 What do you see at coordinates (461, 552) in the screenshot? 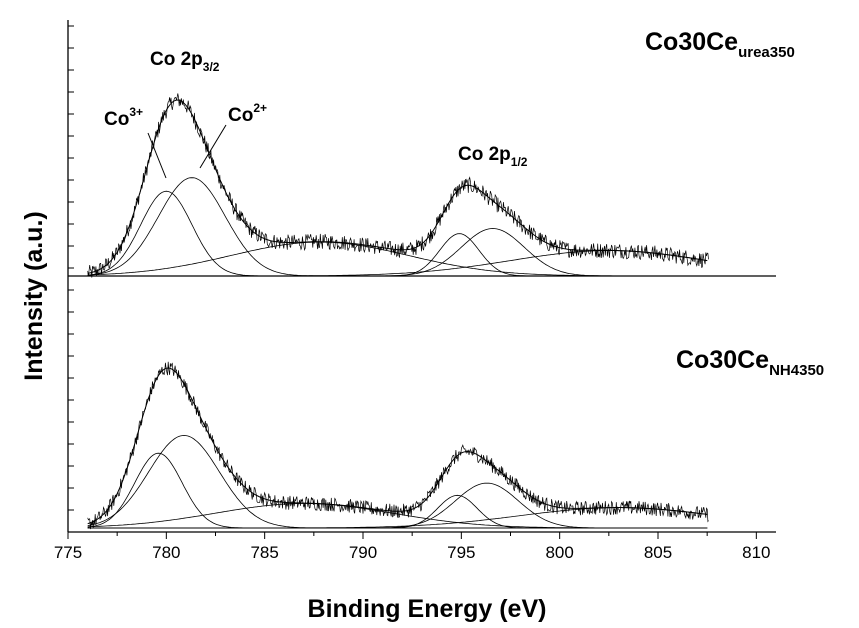
I see `x-tick-label: 795` at bounding box center [461, 552].